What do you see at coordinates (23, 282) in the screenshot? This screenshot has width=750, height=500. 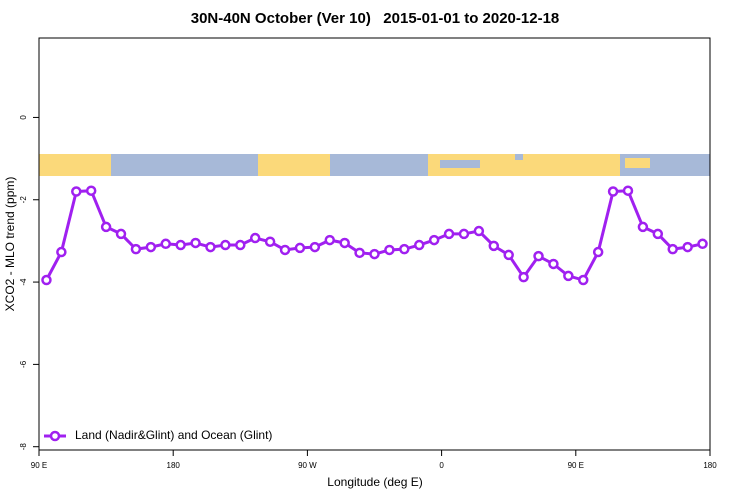 I see `y-tick-label: -4` at bounding box center [23, 282].